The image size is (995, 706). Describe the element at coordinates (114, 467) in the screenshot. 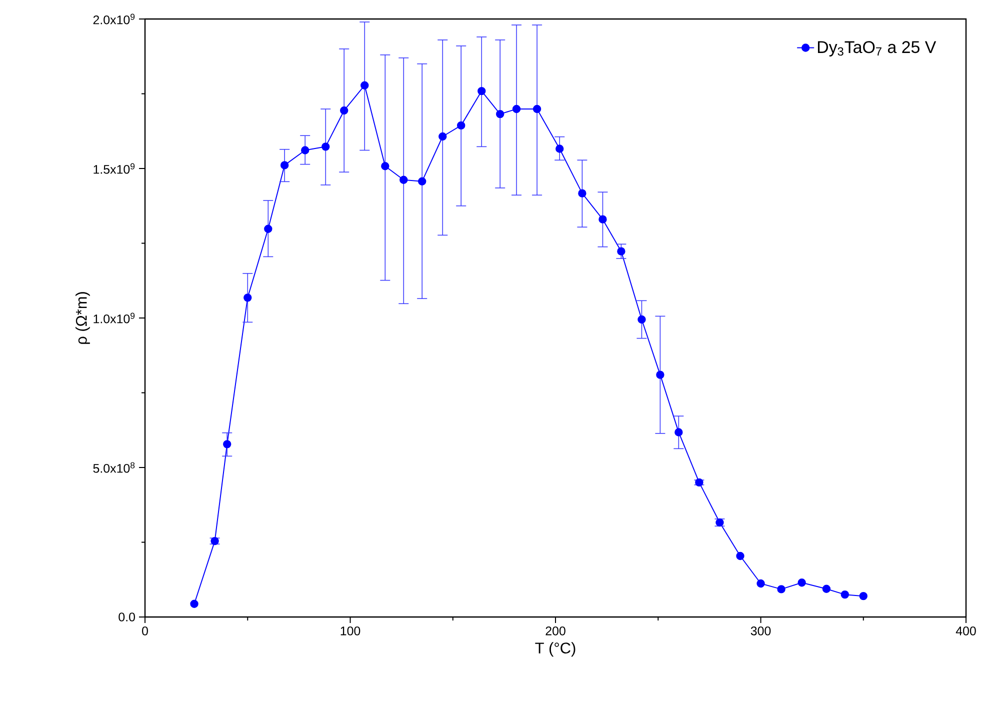

I see `y-tick-label: 5.0x10$^{8}$` at that location.